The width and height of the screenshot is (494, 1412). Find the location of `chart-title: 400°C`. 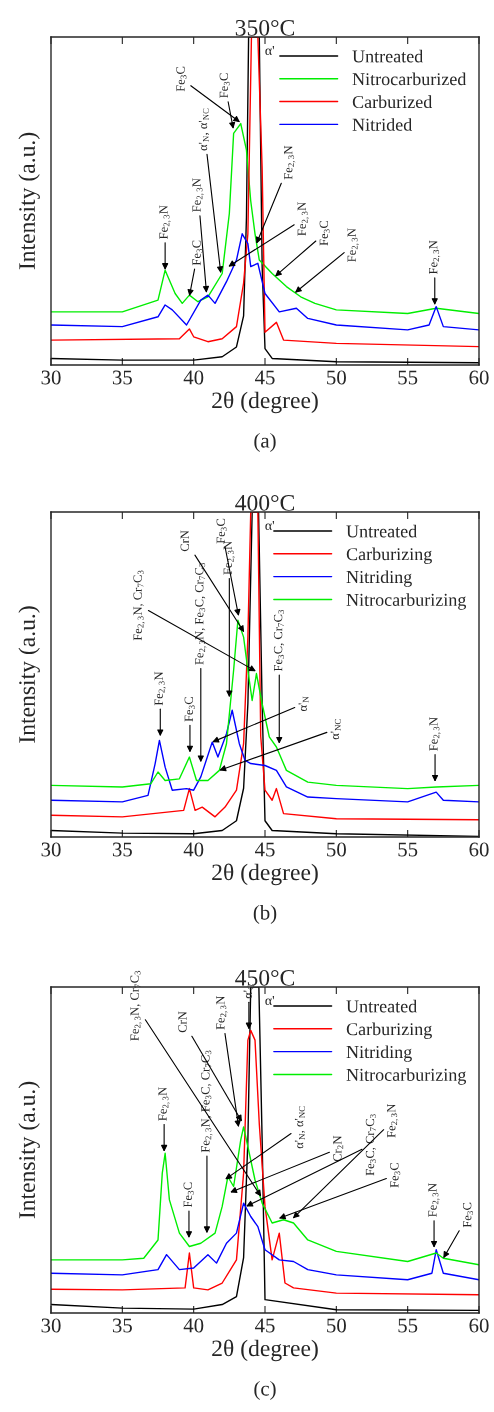

chart-title: 400°C is located at coordinates (264, 502).